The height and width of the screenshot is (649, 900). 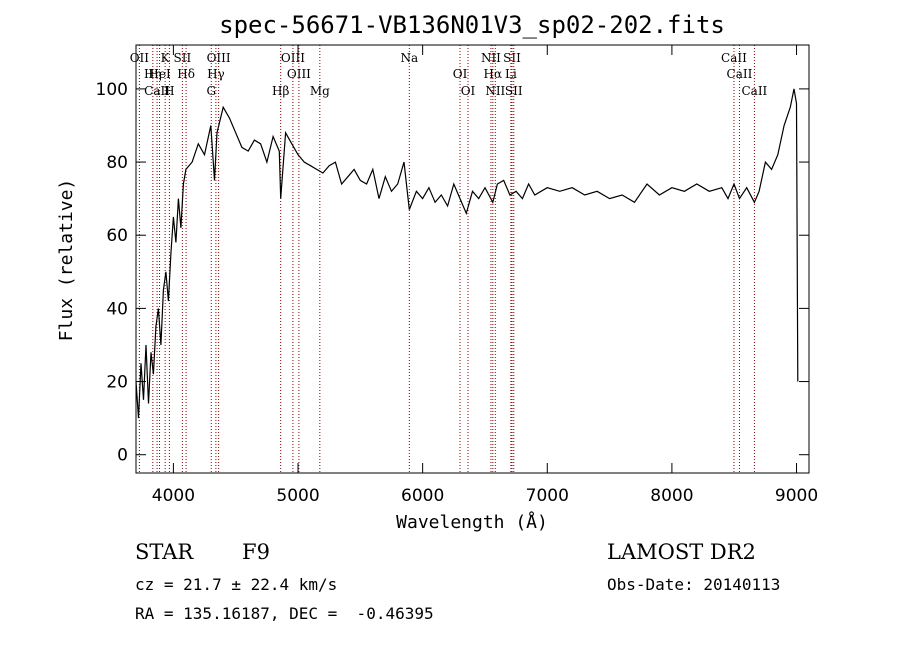 What do you see at coordinates (409, 58) in the screenshot?
I see `spectral-line-label: Na` at bounding box center [409, 58].